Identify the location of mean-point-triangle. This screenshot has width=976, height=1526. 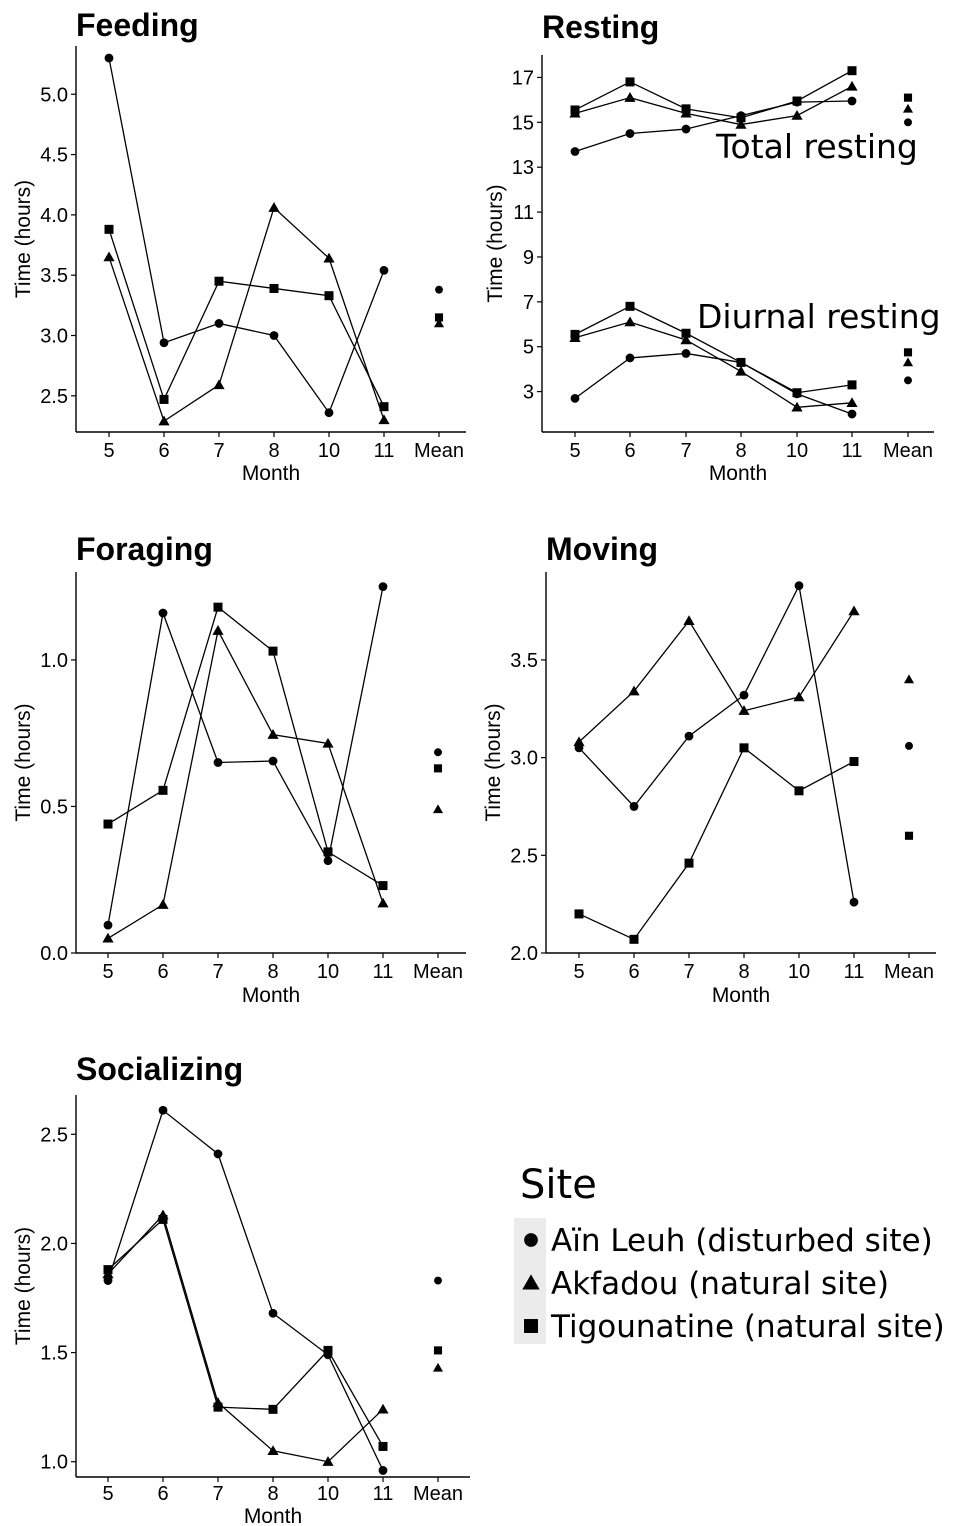
(438, 809).